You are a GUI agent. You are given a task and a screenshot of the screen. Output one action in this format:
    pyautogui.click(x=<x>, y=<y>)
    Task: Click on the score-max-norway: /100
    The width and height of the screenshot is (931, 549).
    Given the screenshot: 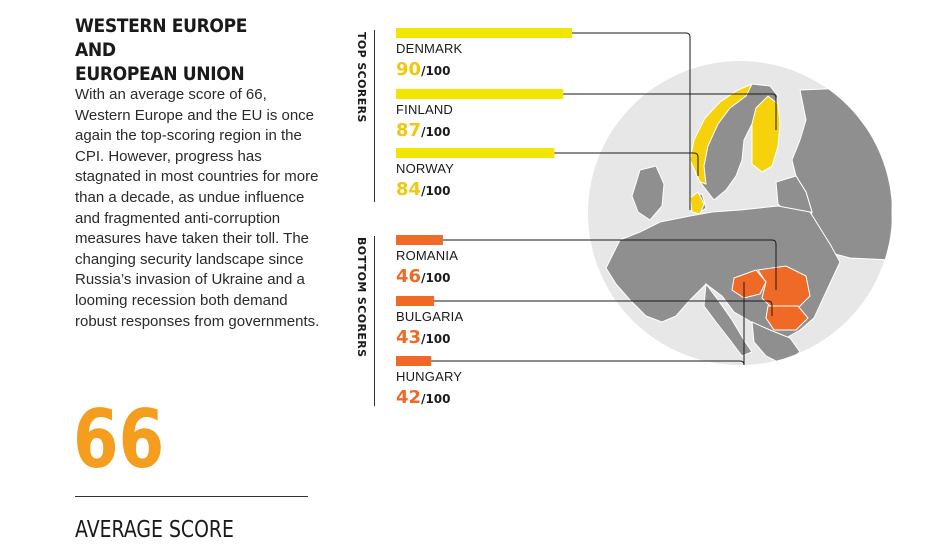 What is the action you would take?
    pyautogui.click(x=436, y=191)
    